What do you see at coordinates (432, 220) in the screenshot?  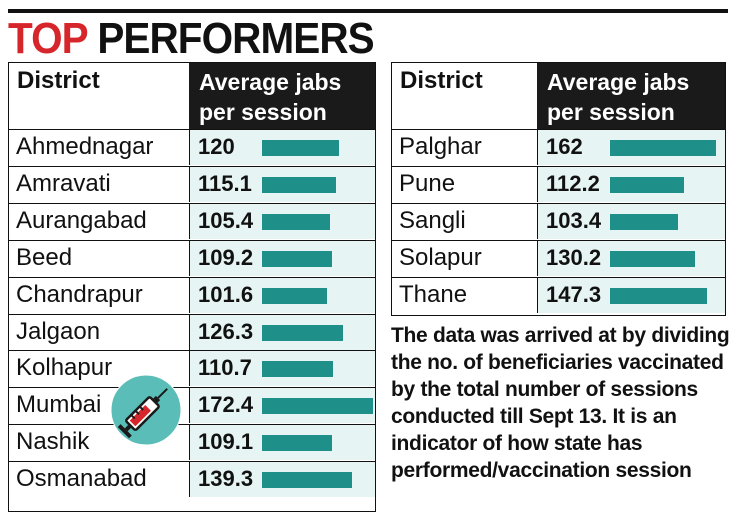 I see `district-name: Sangli` at bounding box center [432, 220].